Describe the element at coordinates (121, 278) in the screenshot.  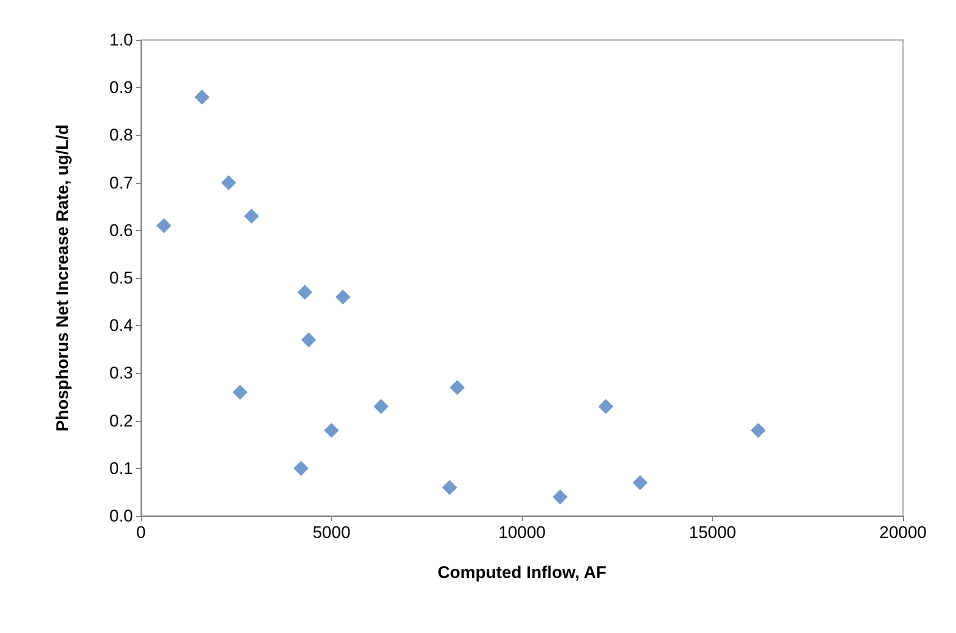
I see `y-tick-label: 0.5` at that location.